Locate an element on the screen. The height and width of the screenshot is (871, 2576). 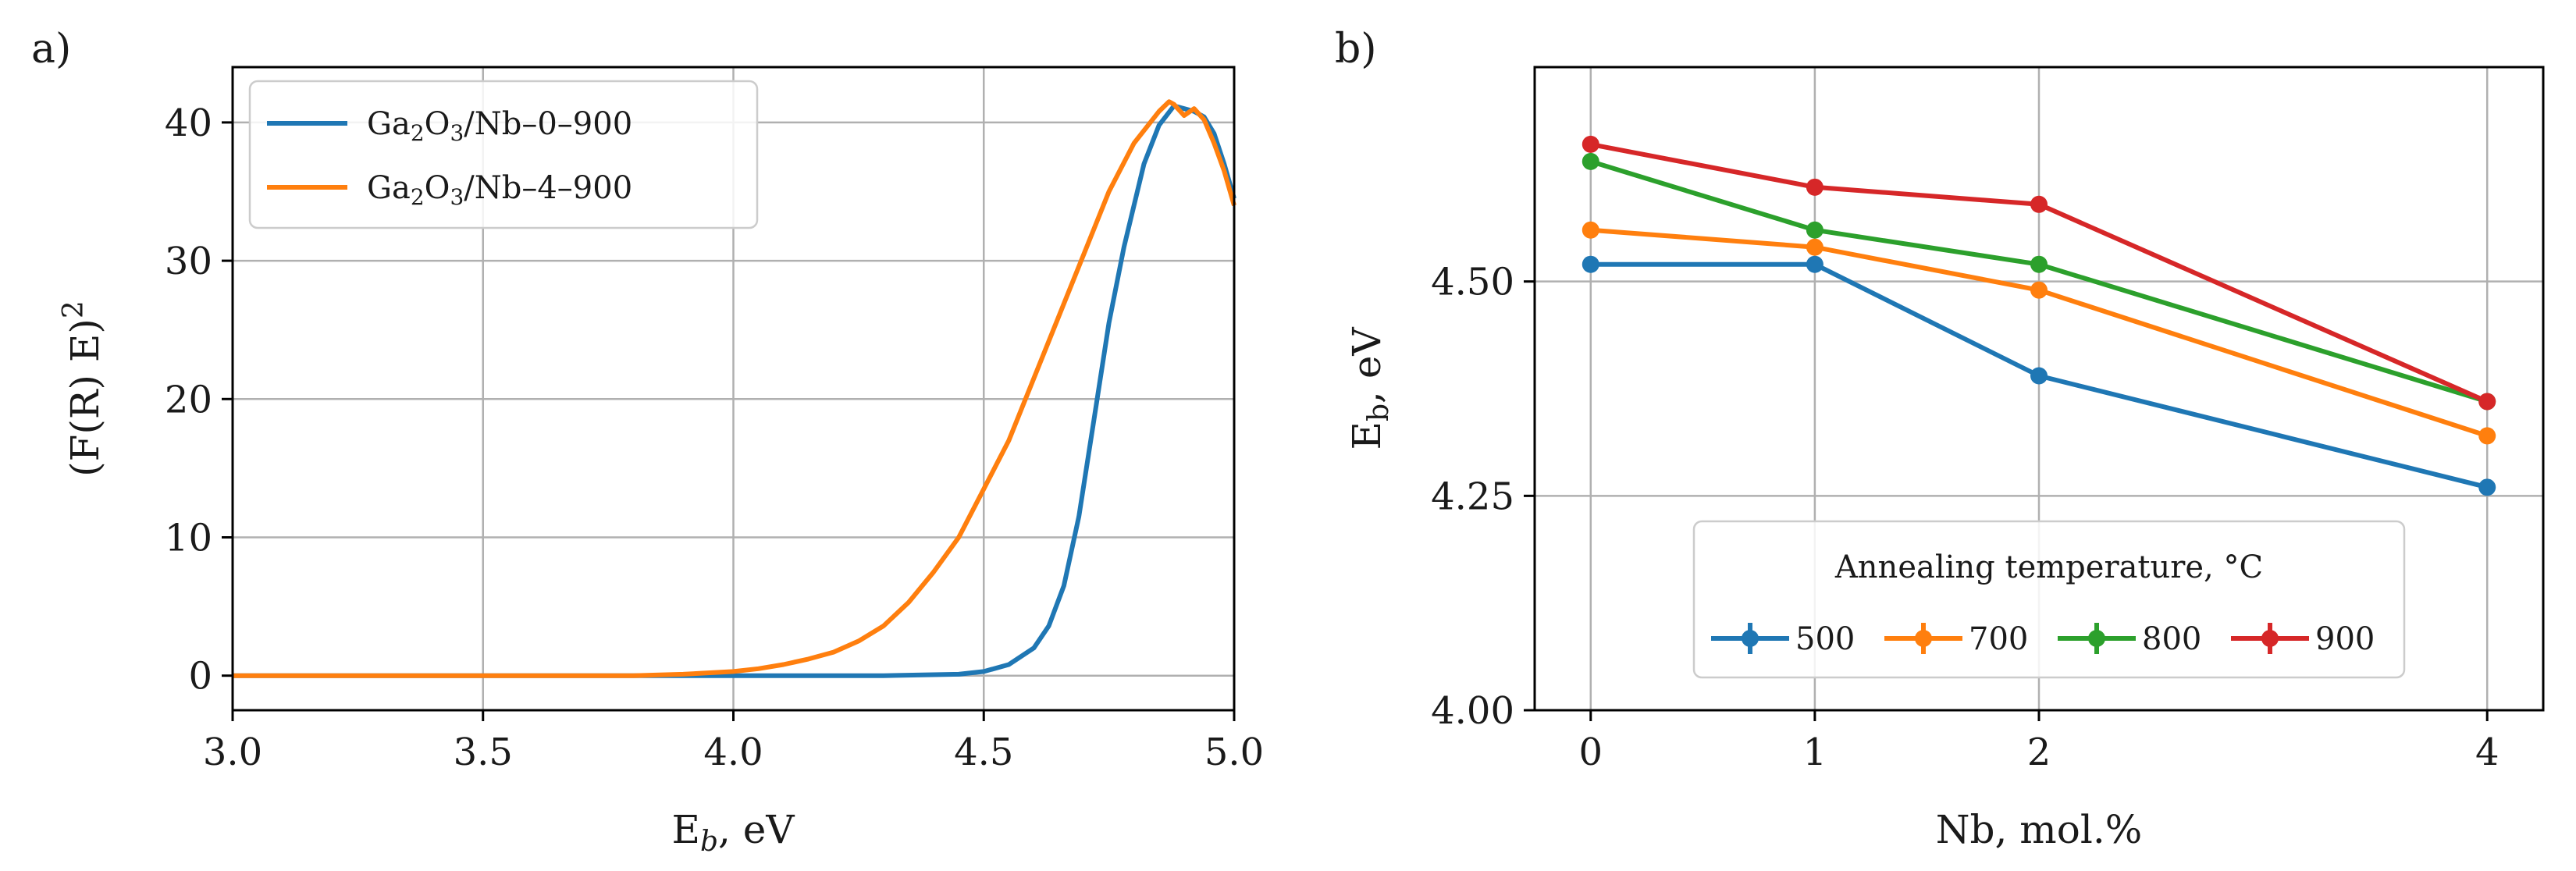
a-ytick-label-2: 20 is located at coordinates (188, 399).